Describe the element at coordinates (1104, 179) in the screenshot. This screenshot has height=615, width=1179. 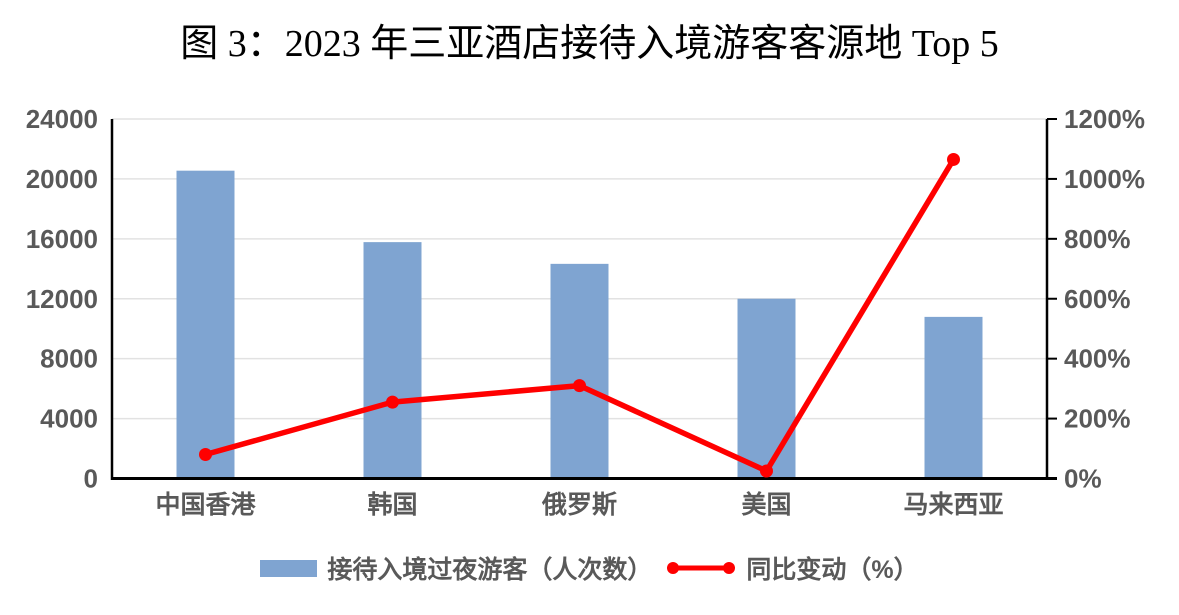
I see `y-axis-right-tick-label: 1000%` at that location.